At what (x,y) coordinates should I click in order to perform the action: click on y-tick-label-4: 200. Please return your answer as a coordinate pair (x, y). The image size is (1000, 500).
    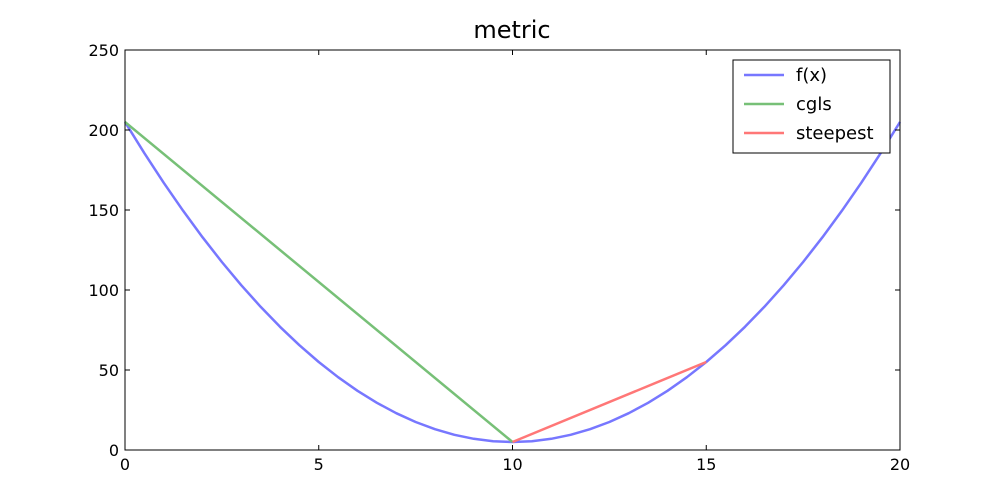
    Looking at the image, I should click on (103, 130).